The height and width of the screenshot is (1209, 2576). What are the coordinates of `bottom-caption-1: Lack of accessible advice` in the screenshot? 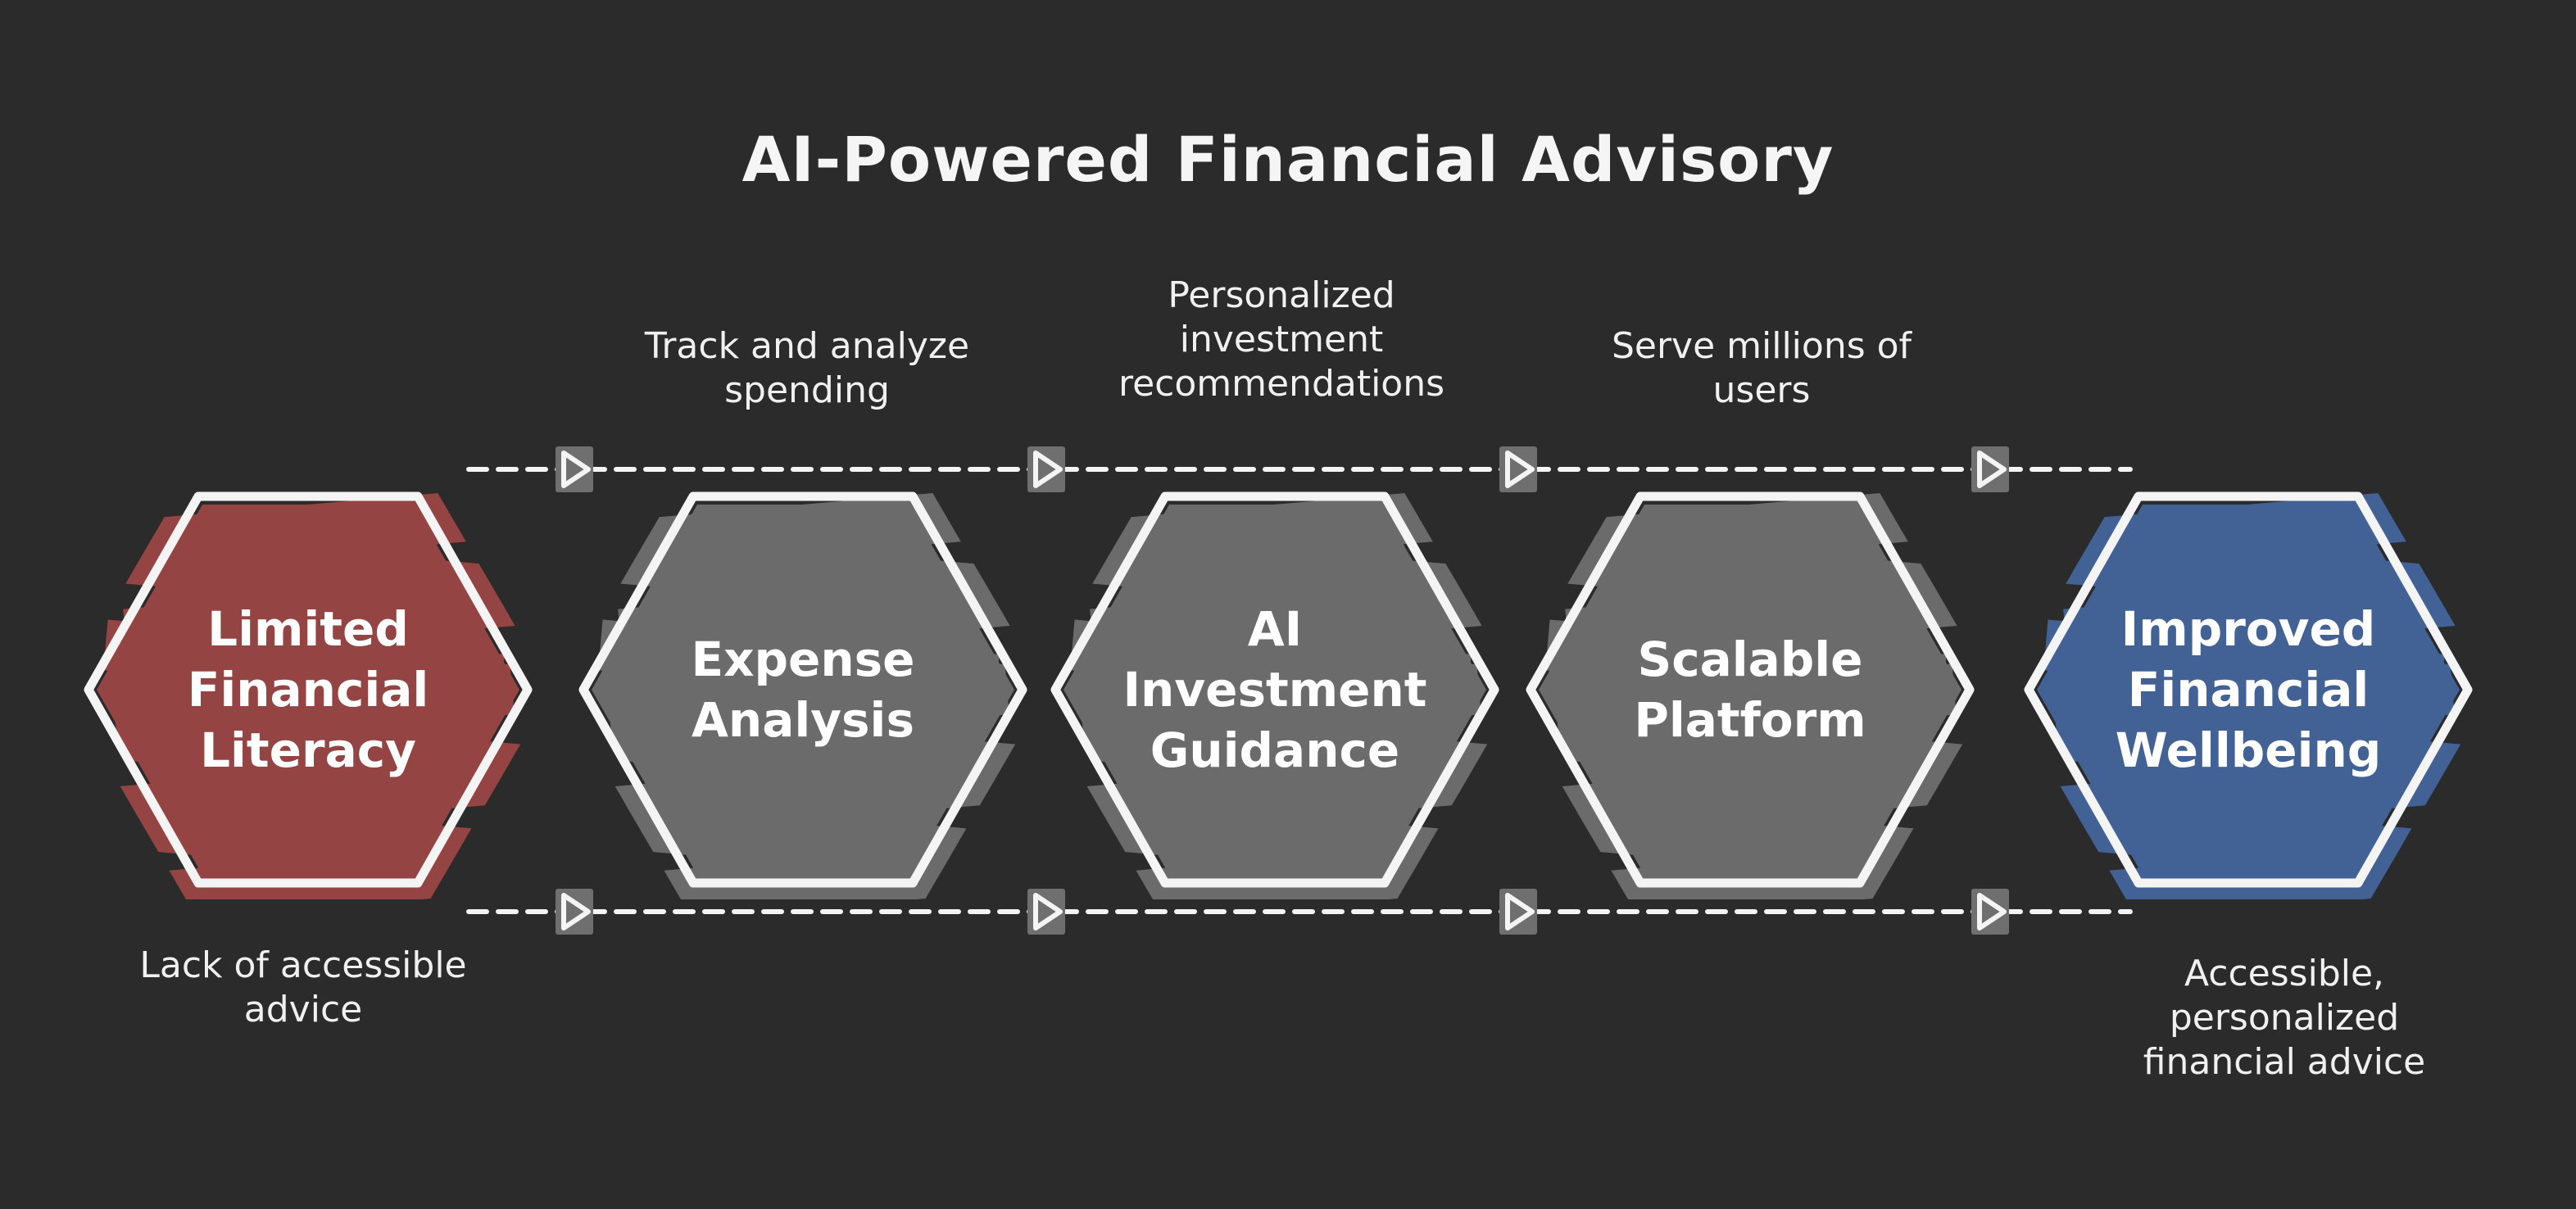 It's located at (303, 988).